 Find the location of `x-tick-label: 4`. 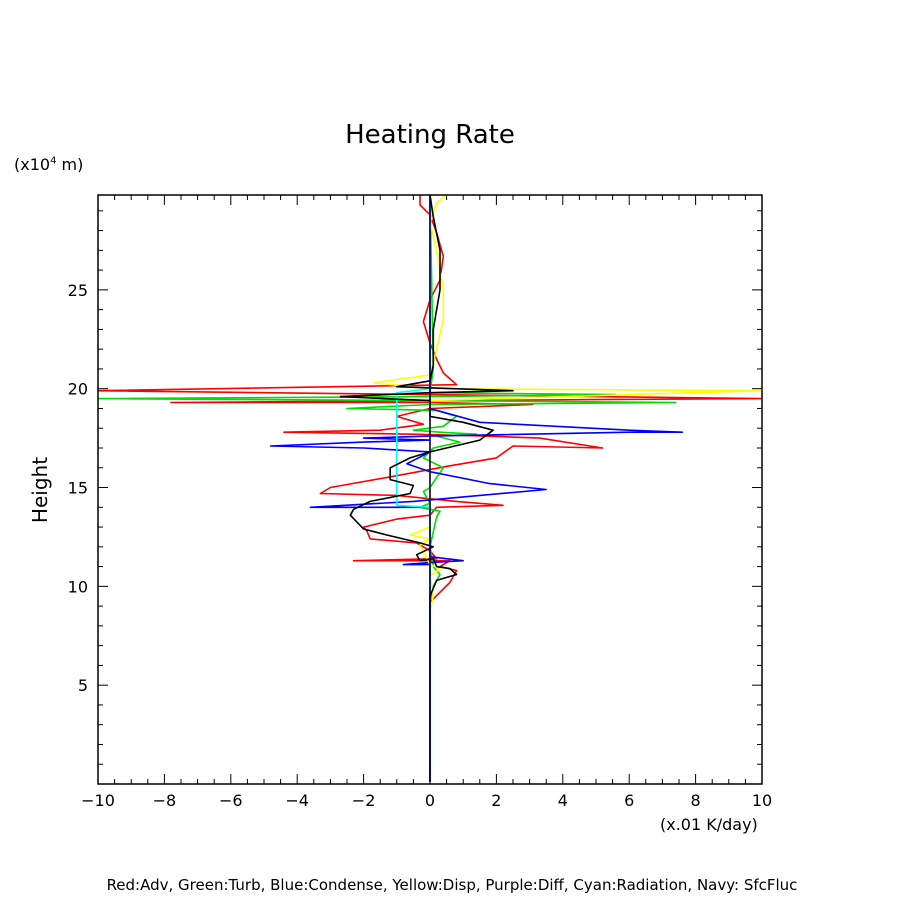

x-tick-label: 4 is located at coordinates (563, 800).